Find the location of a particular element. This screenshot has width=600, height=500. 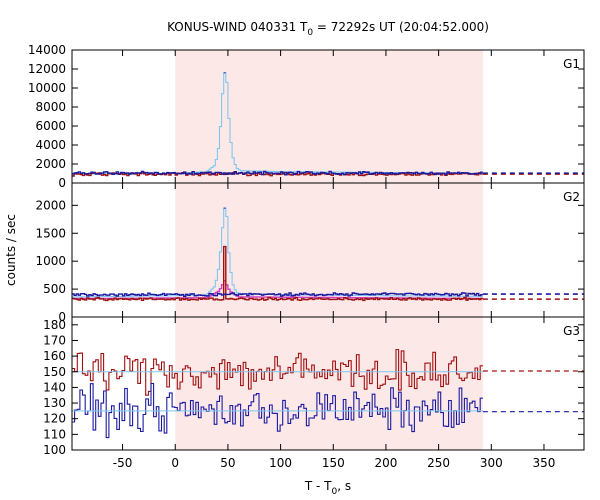

x-tick-label: 250 is located at coordinates (438, 463).